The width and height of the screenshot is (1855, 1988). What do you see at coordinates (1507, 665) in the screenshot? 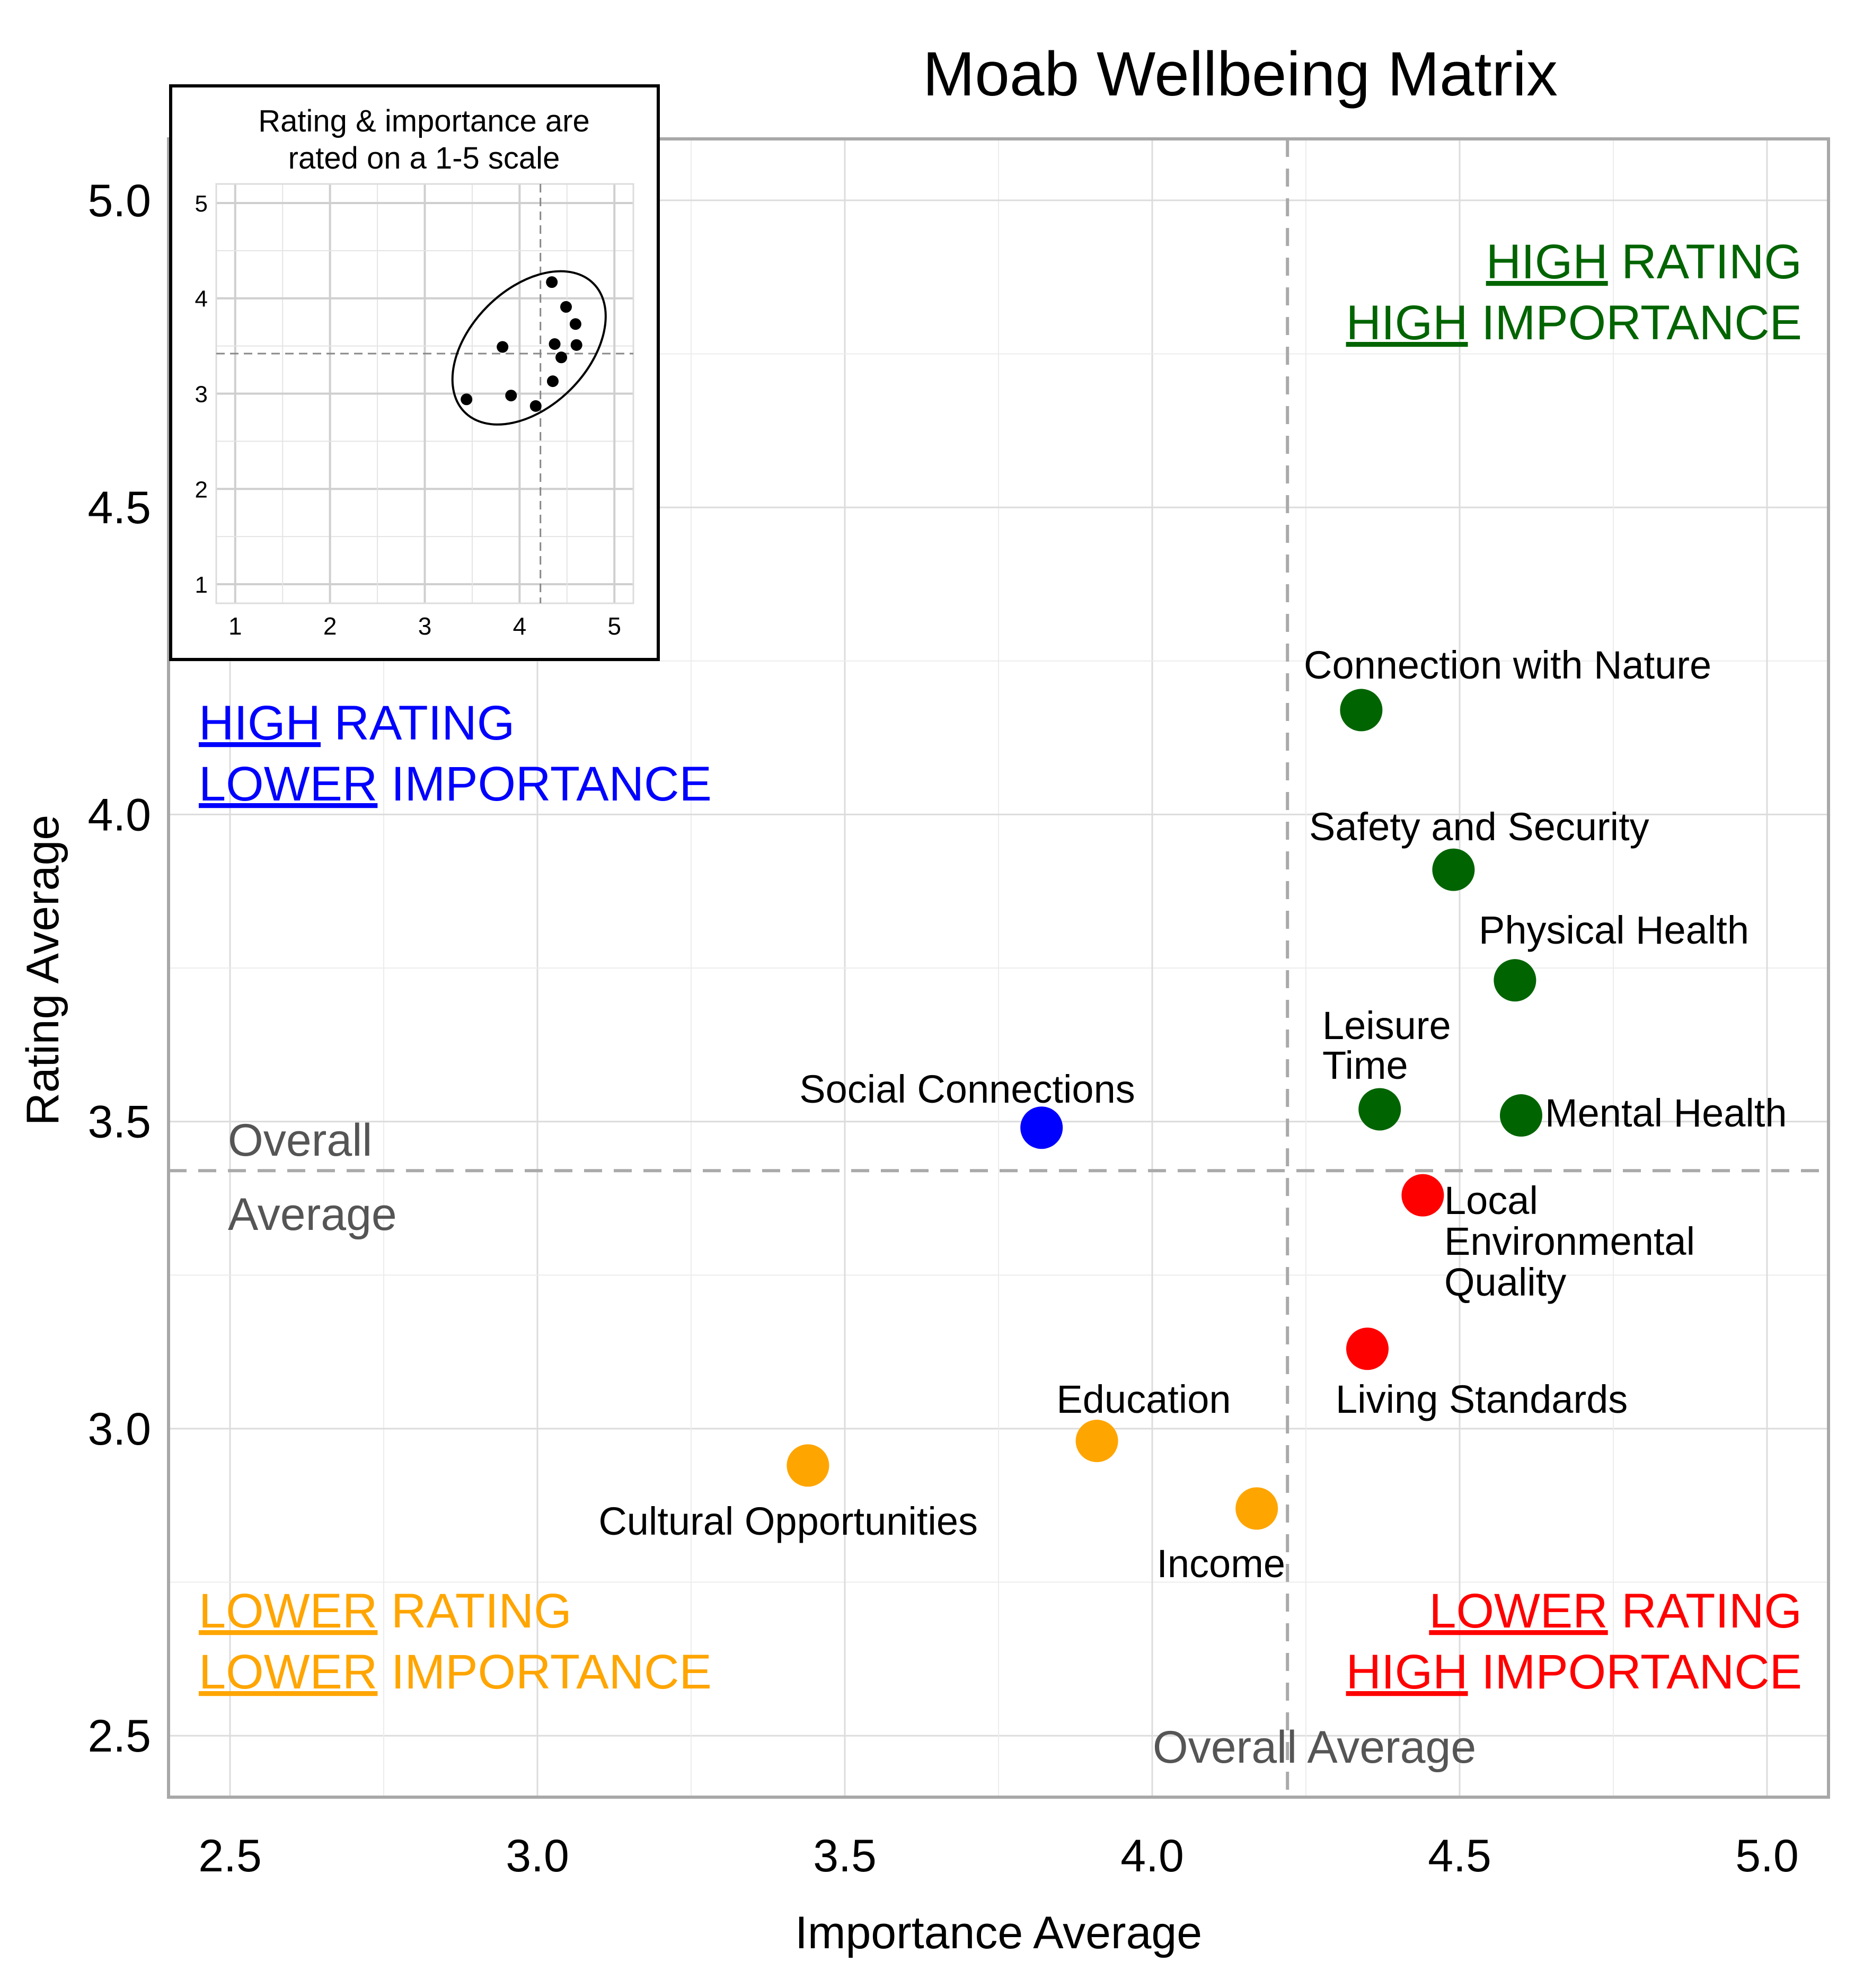
I see `point-label: Connection with Nature` at bounding box center [1507, 665].